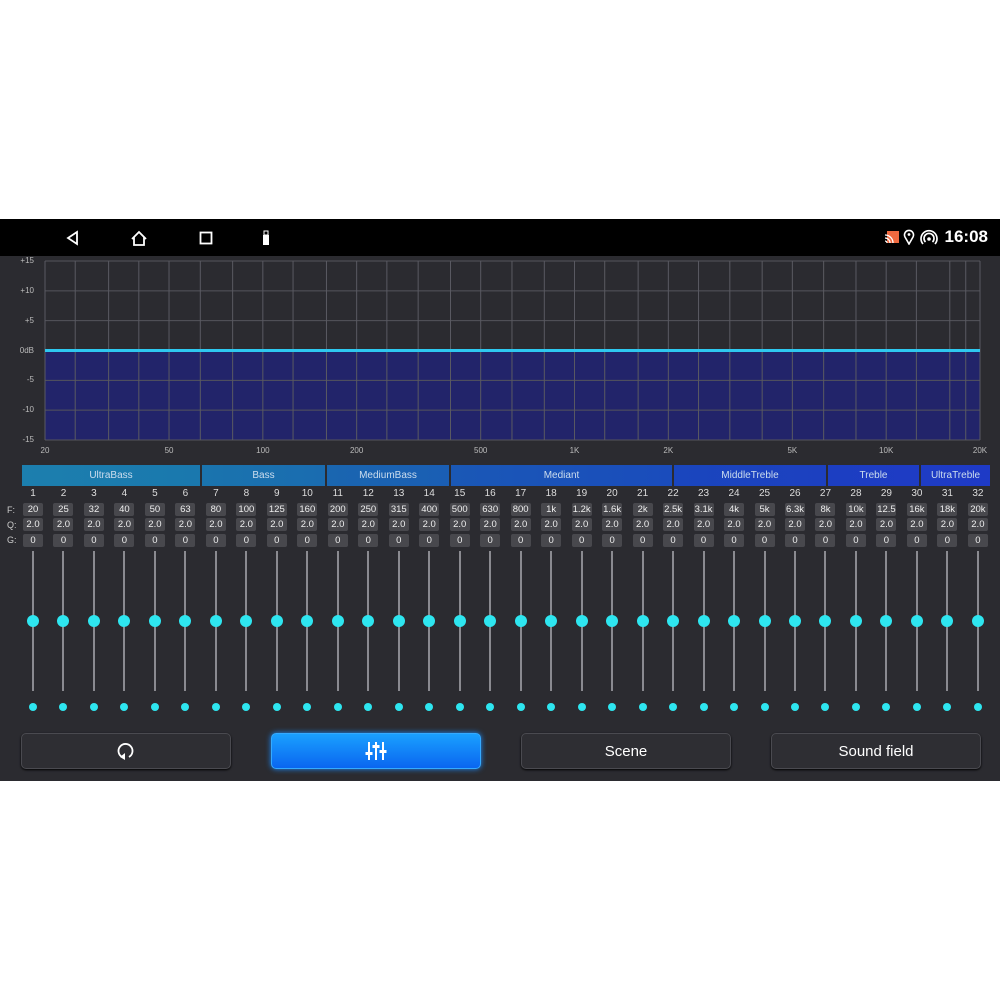 Image resolution: width=1000 pixels, height=1000 pixels. I want to click on equalizer-button, so click(376, 751).